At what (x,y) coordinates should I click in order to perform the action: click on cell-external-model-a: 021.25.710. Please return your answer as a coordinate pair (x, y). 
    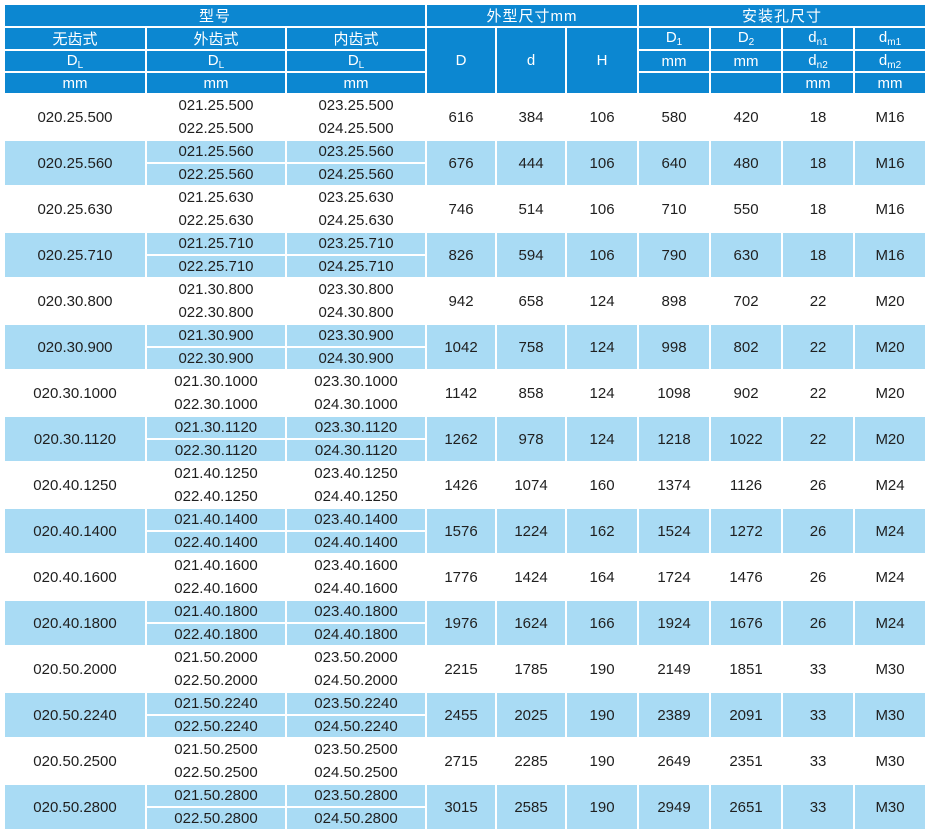
    Looking at the image, I should click on (216, 243).